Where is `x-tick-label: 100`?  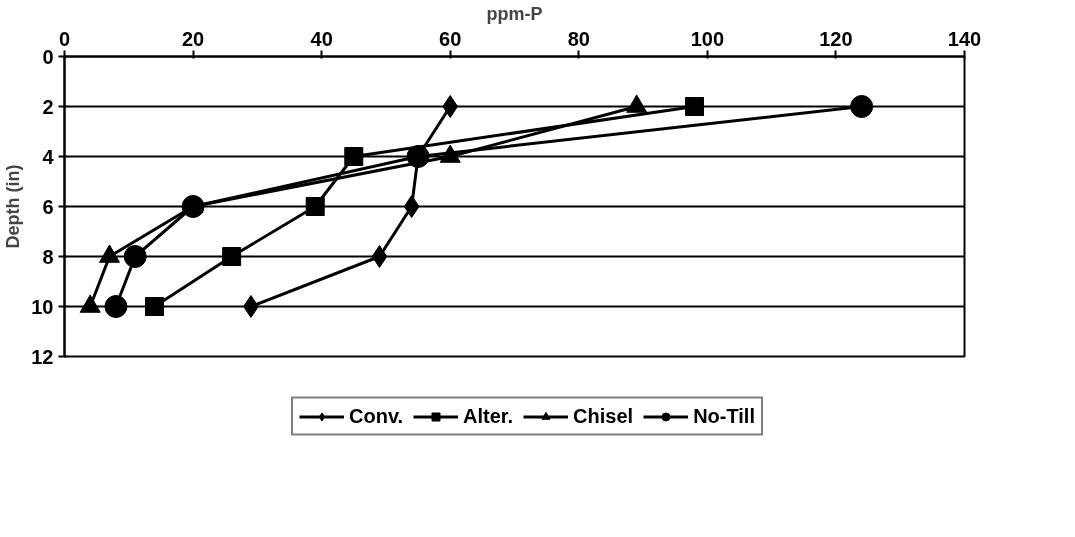
x-tick-label: 100 is located at coordinates (707, 38).